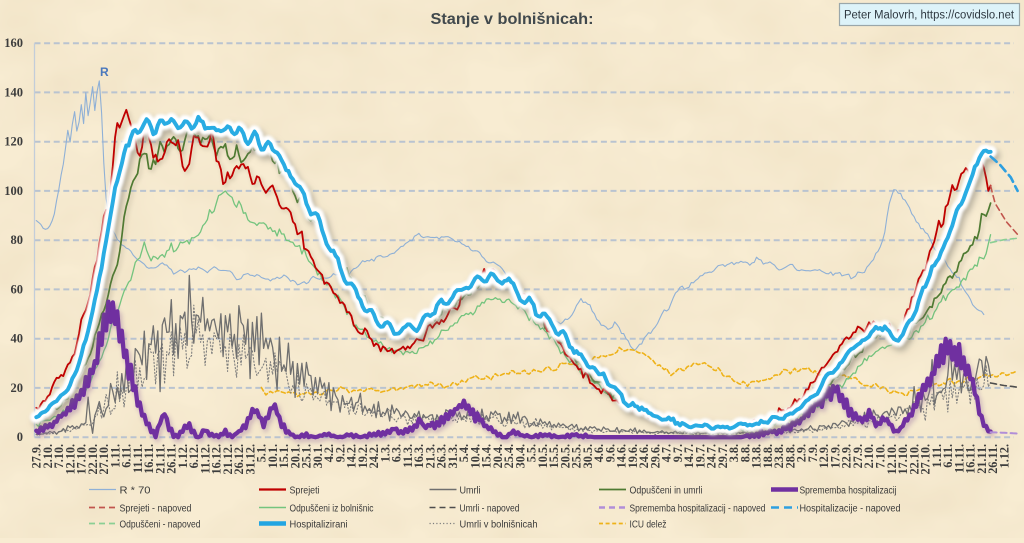 The width and height of the screenshot is (1024, 543). What do you see at coordinates (993, 459) in the screenshot?
I see `svg-text: 26.11.` at bounding box center [993, 459].